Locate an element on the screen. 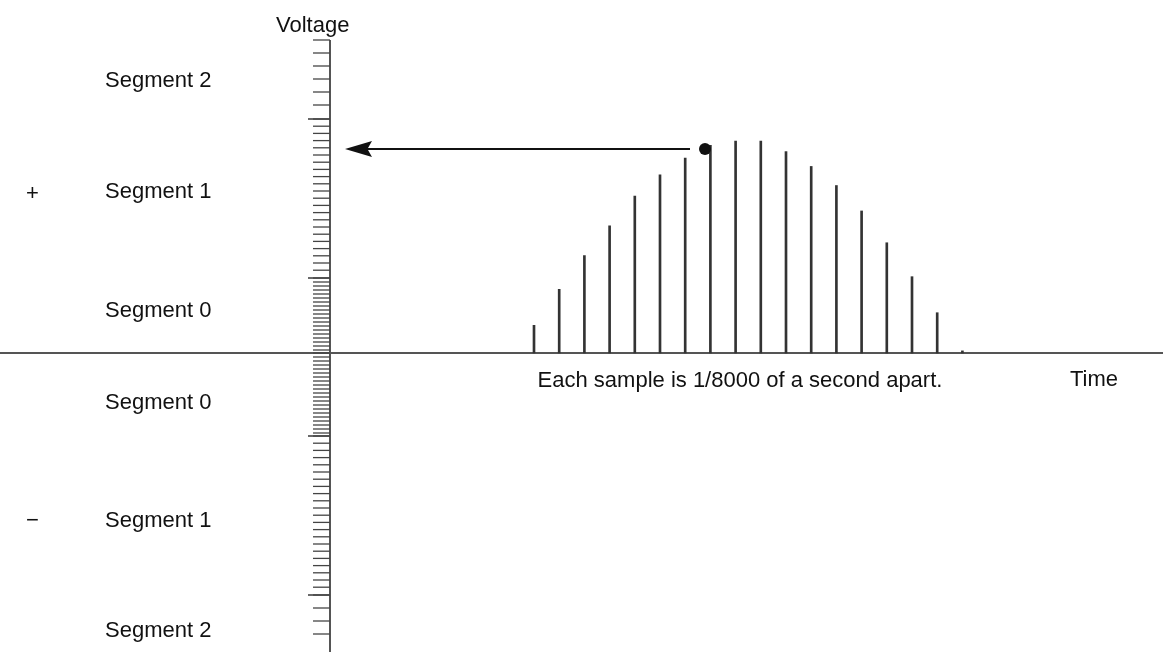 The width and height of the screenshot is (1163, 652). text: Voltage is located at coordinates (313, 25).